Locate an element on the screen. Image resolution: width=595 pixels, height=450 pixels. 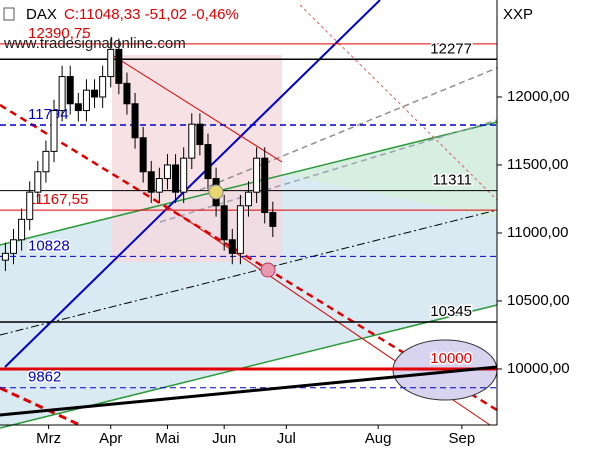
y-tick-label: 12000,00 is located at coordinates (538, 96).